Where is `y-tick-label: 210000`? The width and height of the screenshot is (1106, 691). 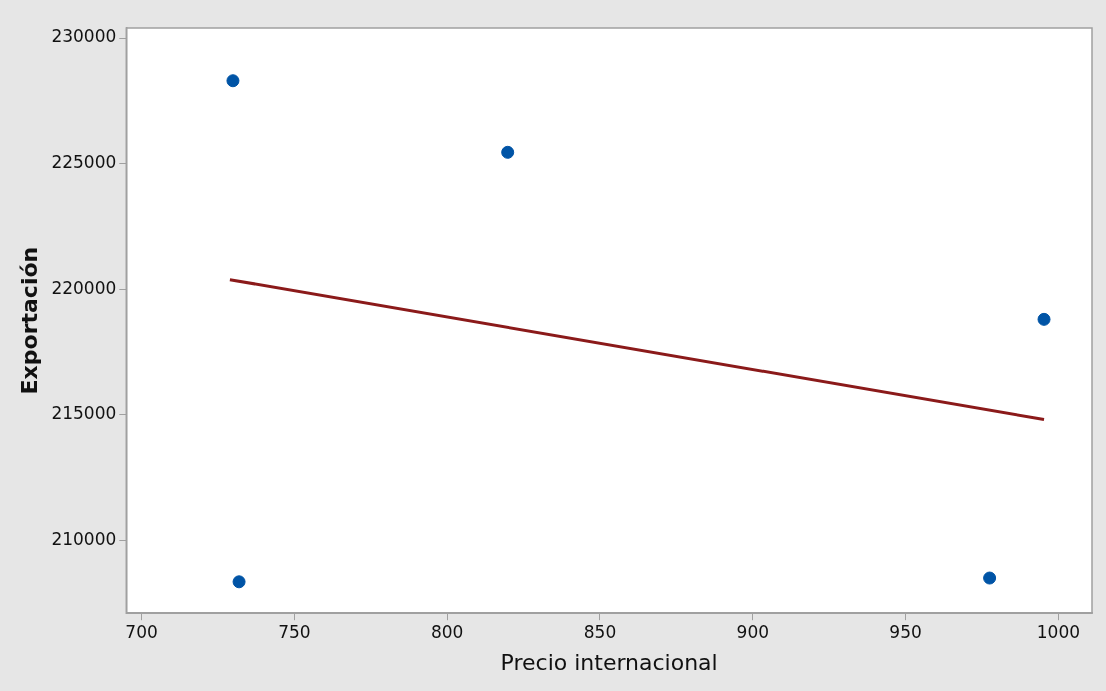 y-tick-label: 210000 is located at coordinates (84, 538).